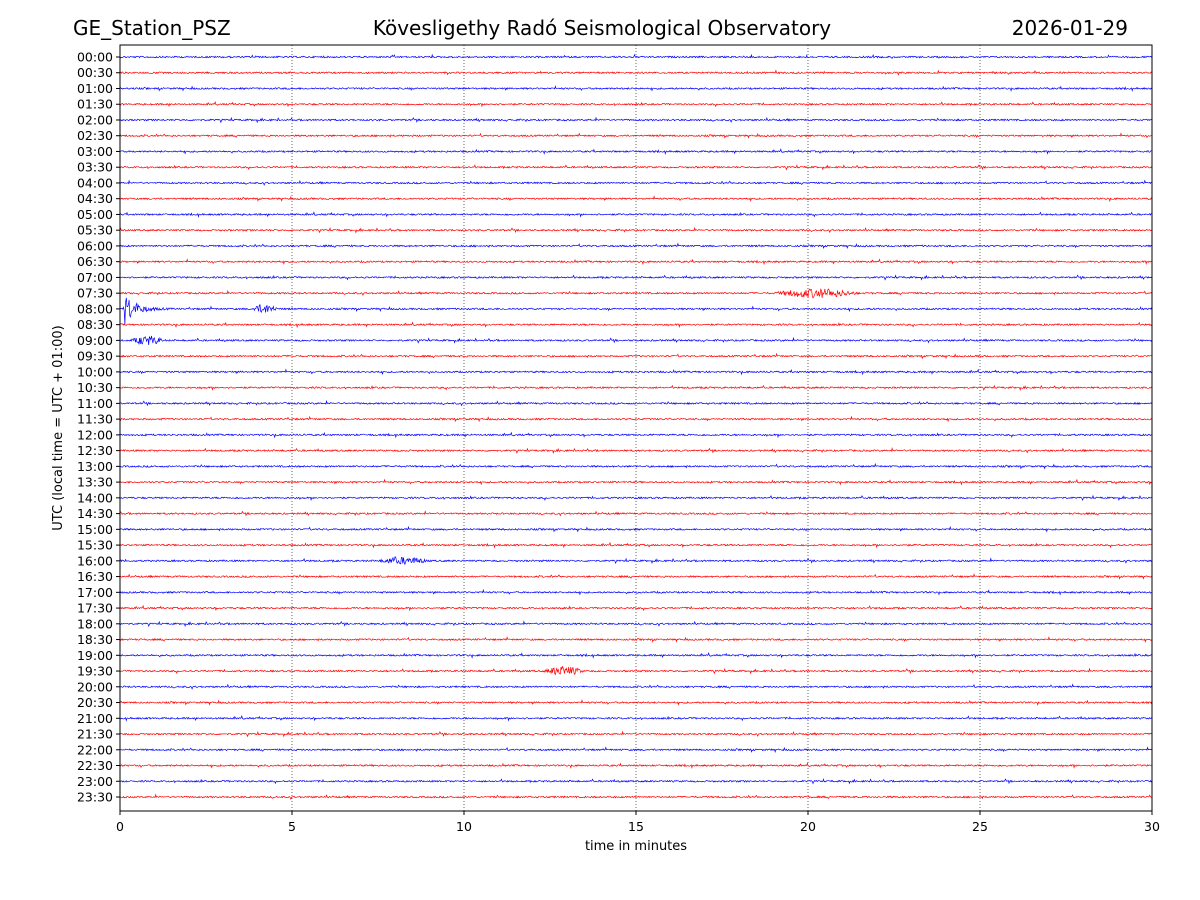 Image resolution: width=1200 pixels, height=900 pixels. Describe the element at coordinates (95, 497) in the screenshot. I see `row-label: 14:00` at that location.